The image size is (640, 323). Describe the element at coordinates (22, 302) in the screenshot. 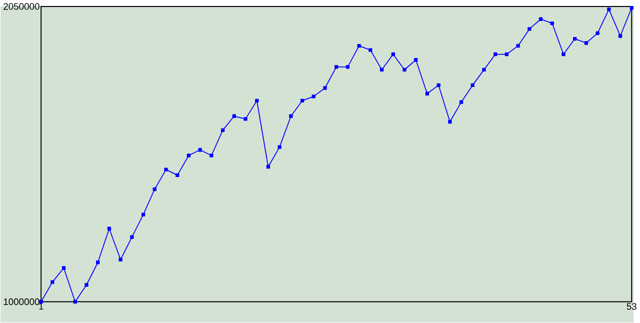

I see `y-tick-label: 1000000` at that location.